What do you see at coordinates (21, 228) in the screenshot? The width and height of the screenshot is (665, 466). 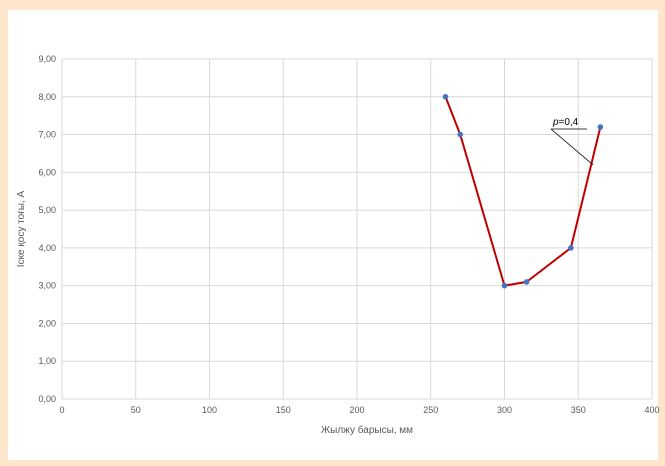 I see `y-axis-title: Іске қосу тоғы, А` at bounding box center [21, 228].